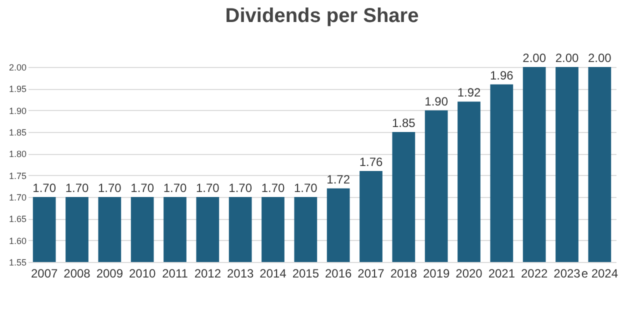  Describe the element at coordinates (17, 197) in the screenshot. I see `y-tick-label: 1.70` at that location.